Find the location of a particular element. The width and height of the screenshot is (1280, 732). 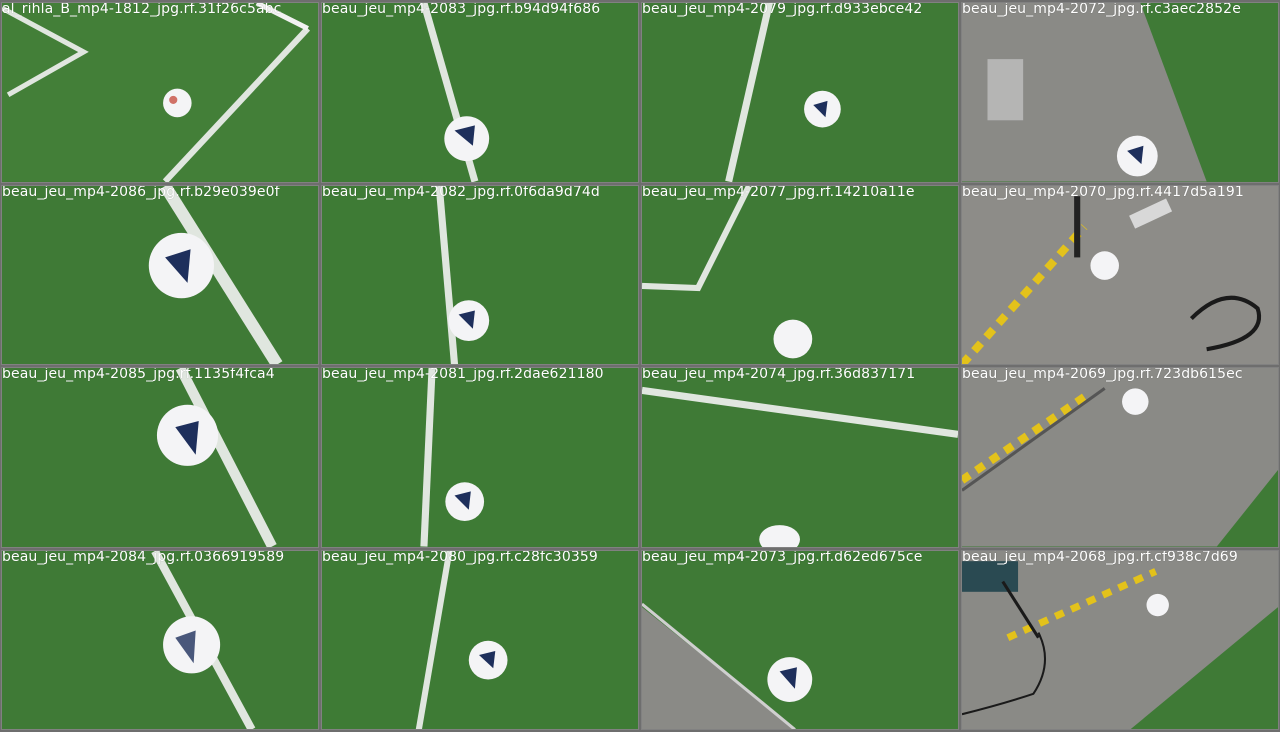

image-tile: al_rihla_B_mp4-1812_jpg.rf.31f26c5abc is located at coordinates (160, 92).